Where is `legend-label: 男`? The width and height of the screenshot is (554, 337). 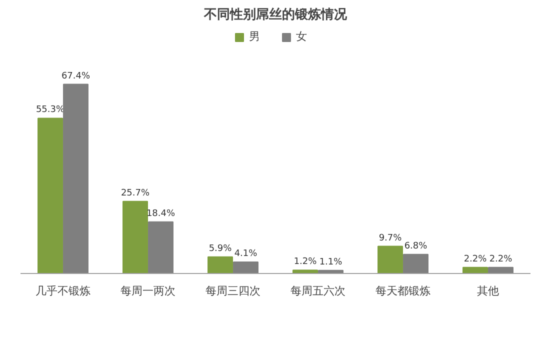 legend-label: 男 is located at coordinates (255, 36).